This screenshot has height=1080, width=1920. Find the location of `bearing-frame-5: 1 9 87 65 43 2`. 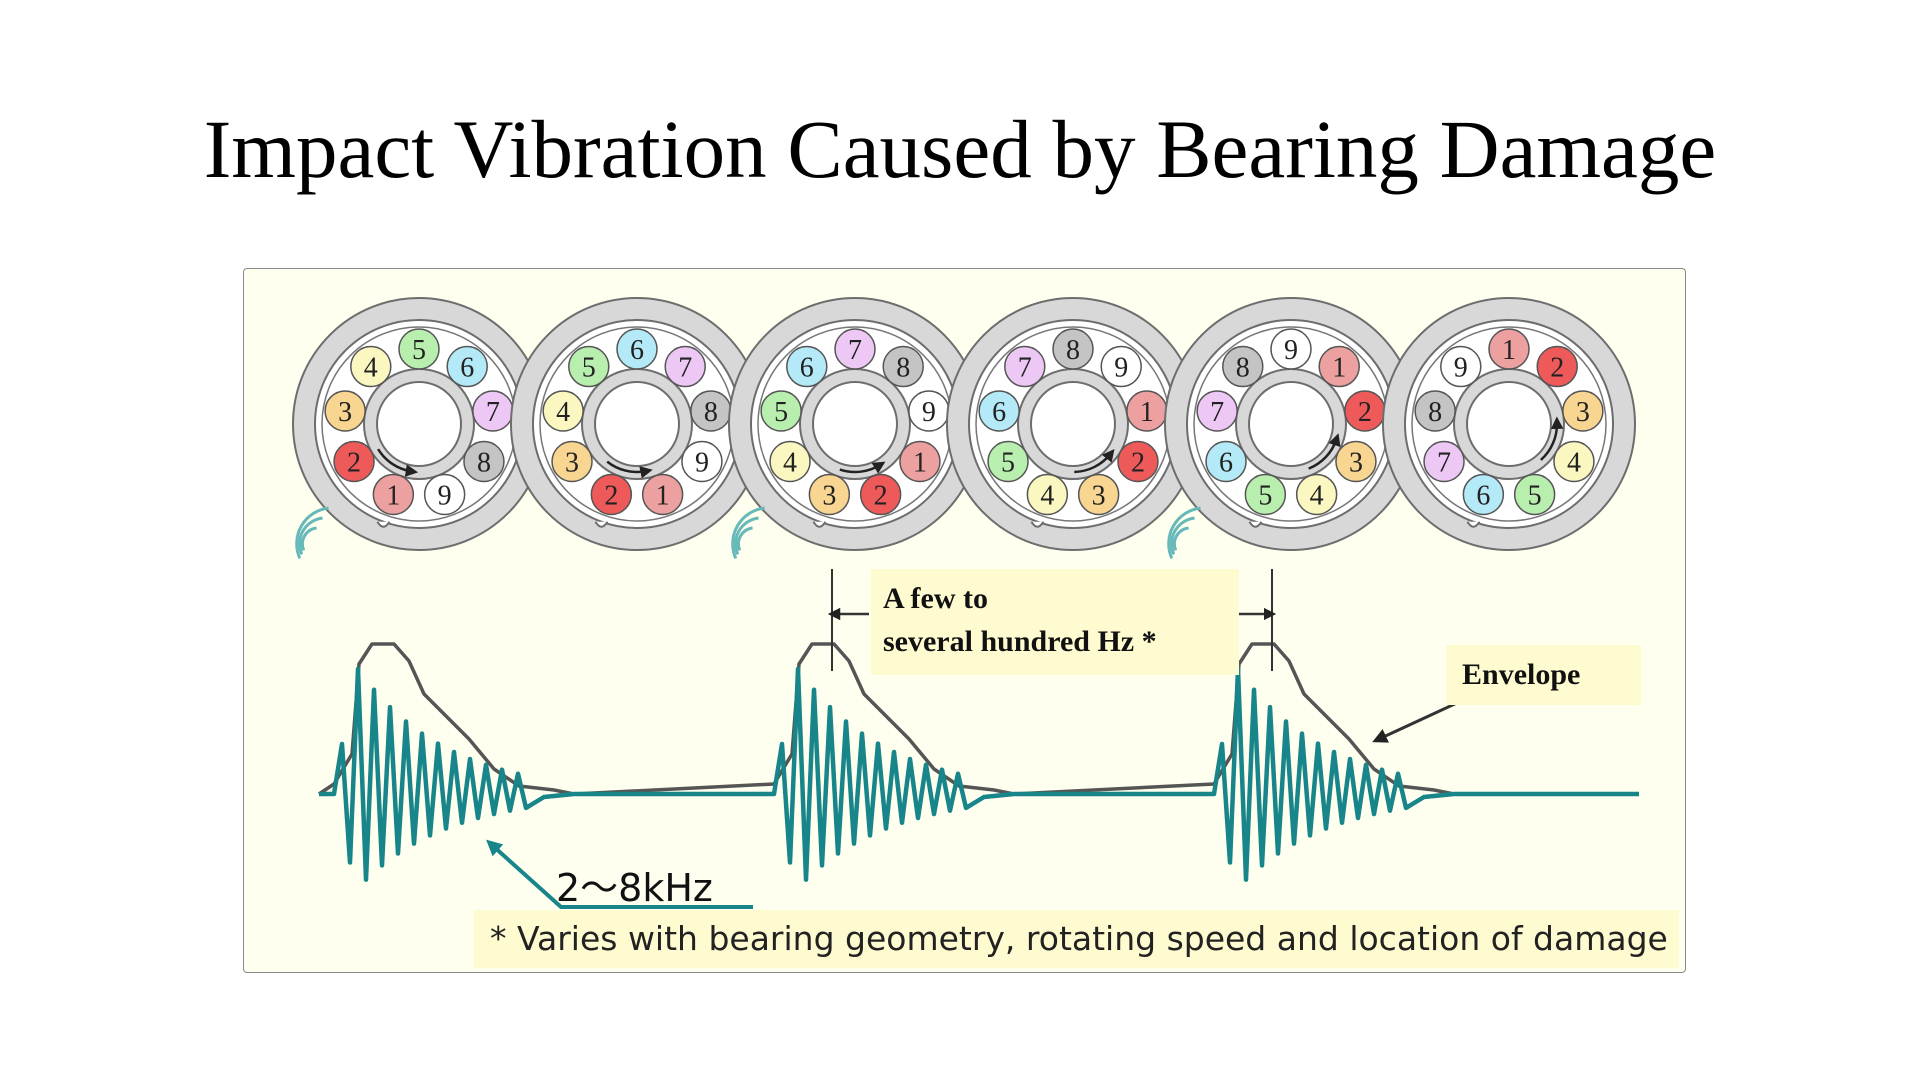

bearing-frame-5: 1 9 87 65 43 2 is located at coordinates (1291, 428).